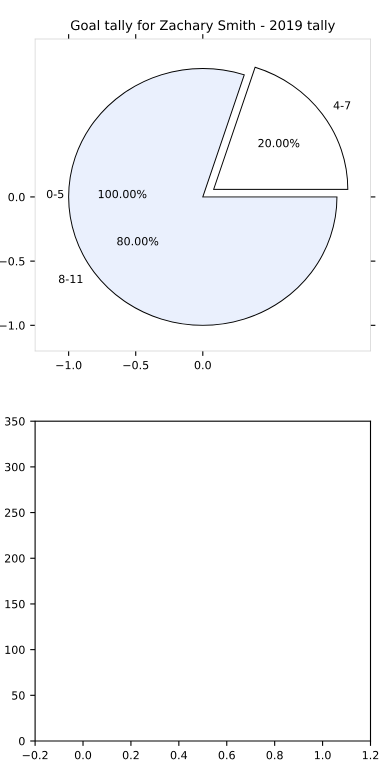 The height and width of the screenshot is (780, 390). Describe the element at coordinates (137, 241) in the screenshot. I see `data-label: 80.00%` at that location.